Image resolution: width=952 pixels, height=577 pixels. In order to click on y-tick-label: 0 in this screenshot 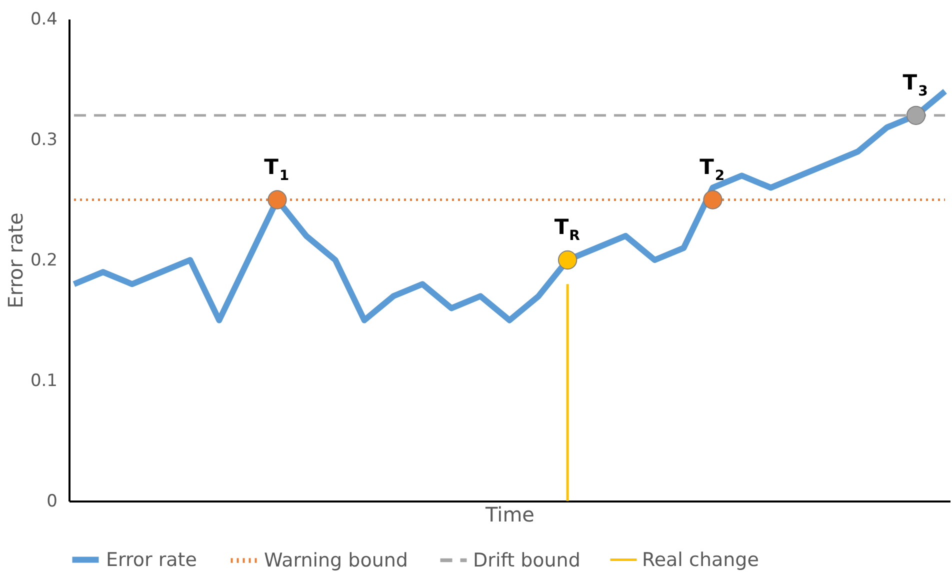, I will do `click(52, 502)`.